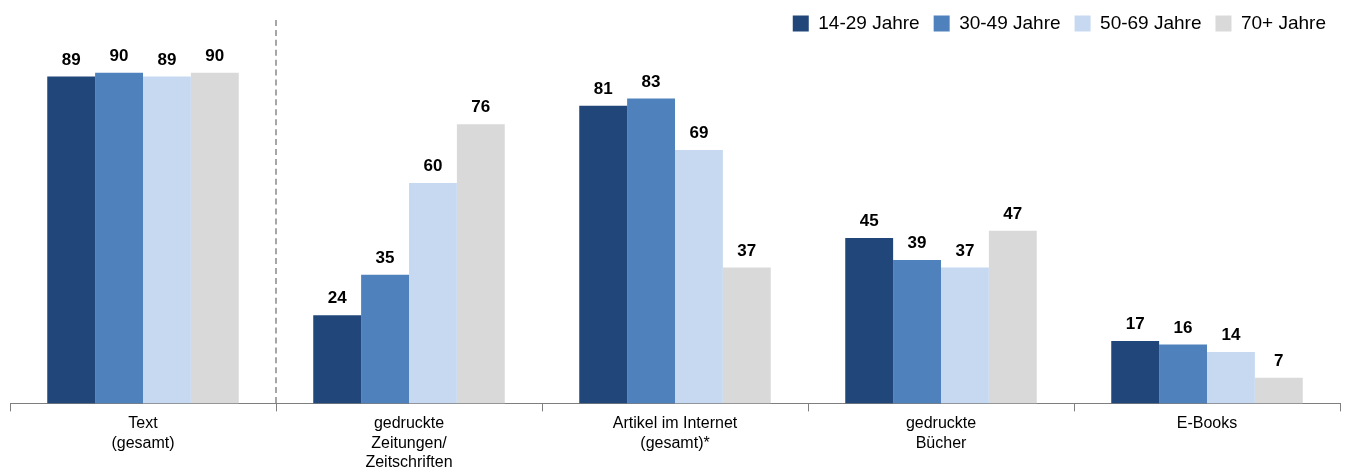 Image resolution: width=1370 pixels, height=475 pixels. What do you see at coordinates (481, 107) in the screenshot?
I see `data-label: 76` at bounding box center [481, 107].